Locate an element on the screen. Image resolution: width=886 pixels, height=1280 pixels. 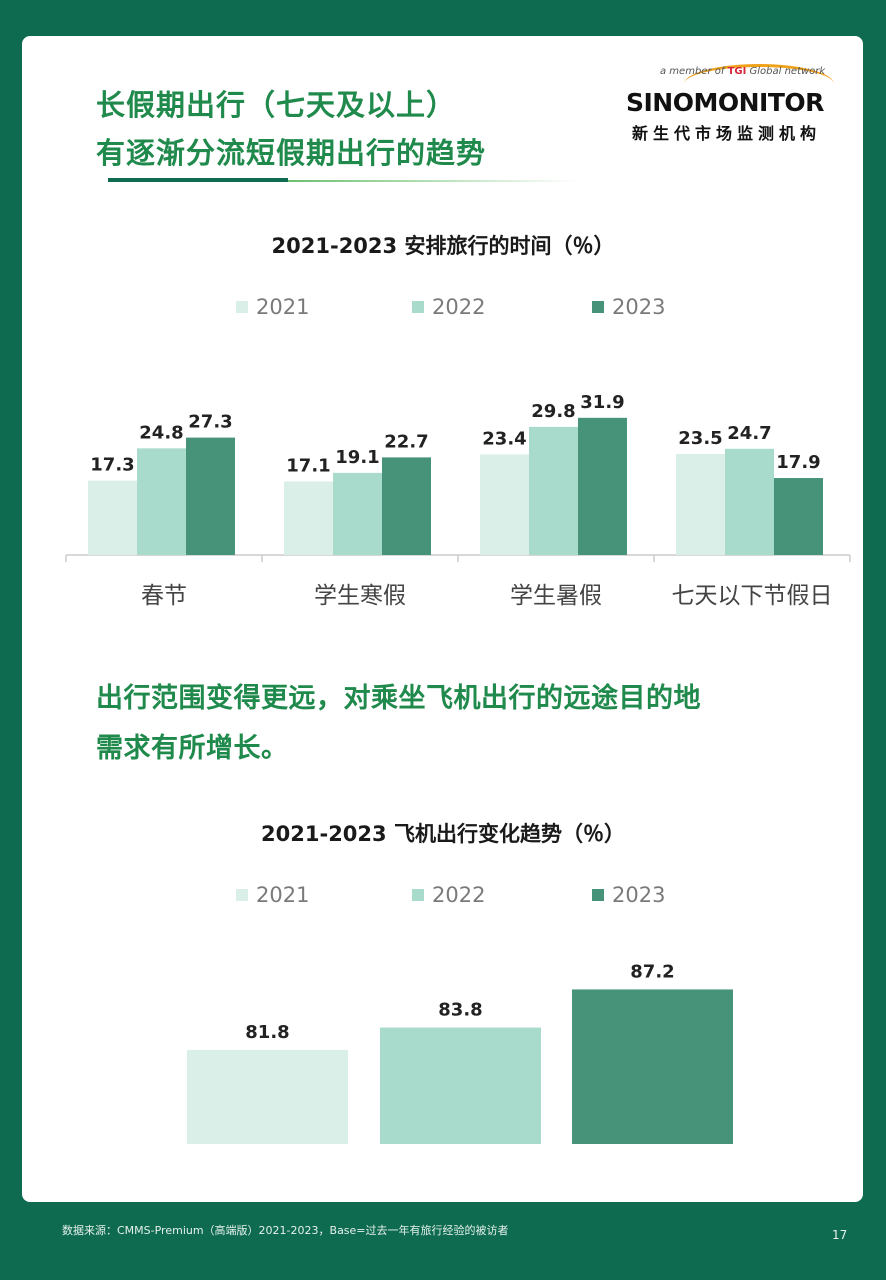
chart1-value-label: 17.3 is located at coordinates (112, 465).